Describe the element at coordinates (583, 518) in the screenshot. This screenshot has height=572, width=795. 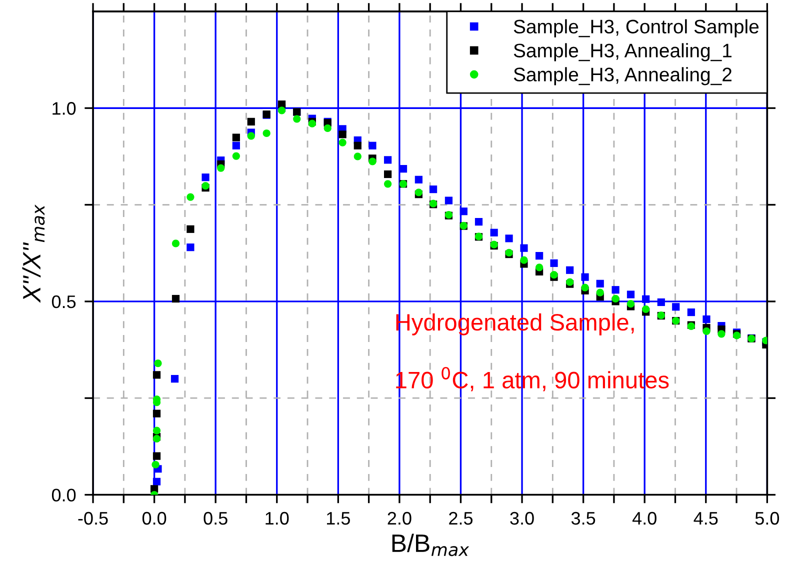
I see `x-tick-label: 3.5` at that location.